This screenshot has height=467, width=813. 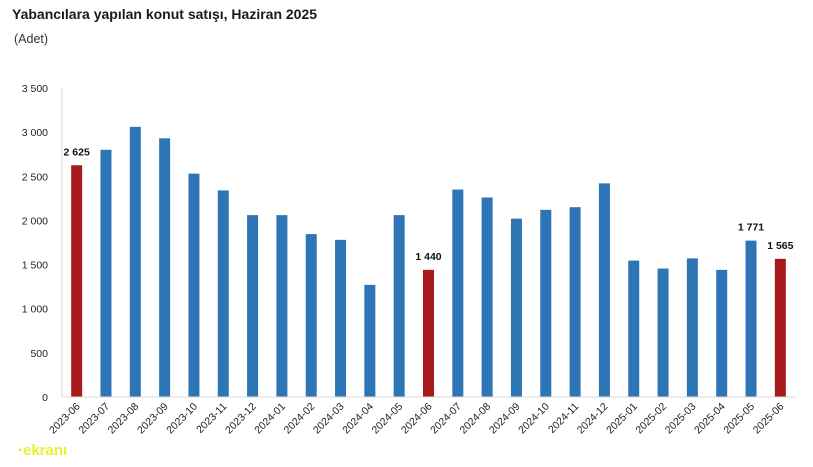 I want to click on x-tick-label: 2024-01, so click(x=270, y=419).